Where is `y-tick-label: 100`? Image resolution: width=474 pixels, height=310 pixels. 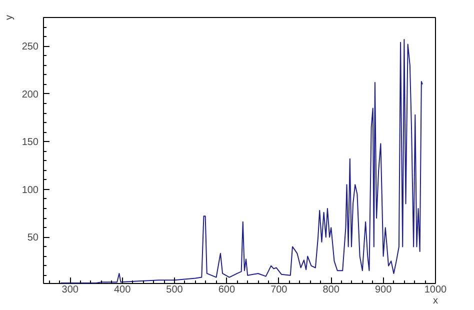 y-tick-label: 100 is located at coordinates (30, 190).